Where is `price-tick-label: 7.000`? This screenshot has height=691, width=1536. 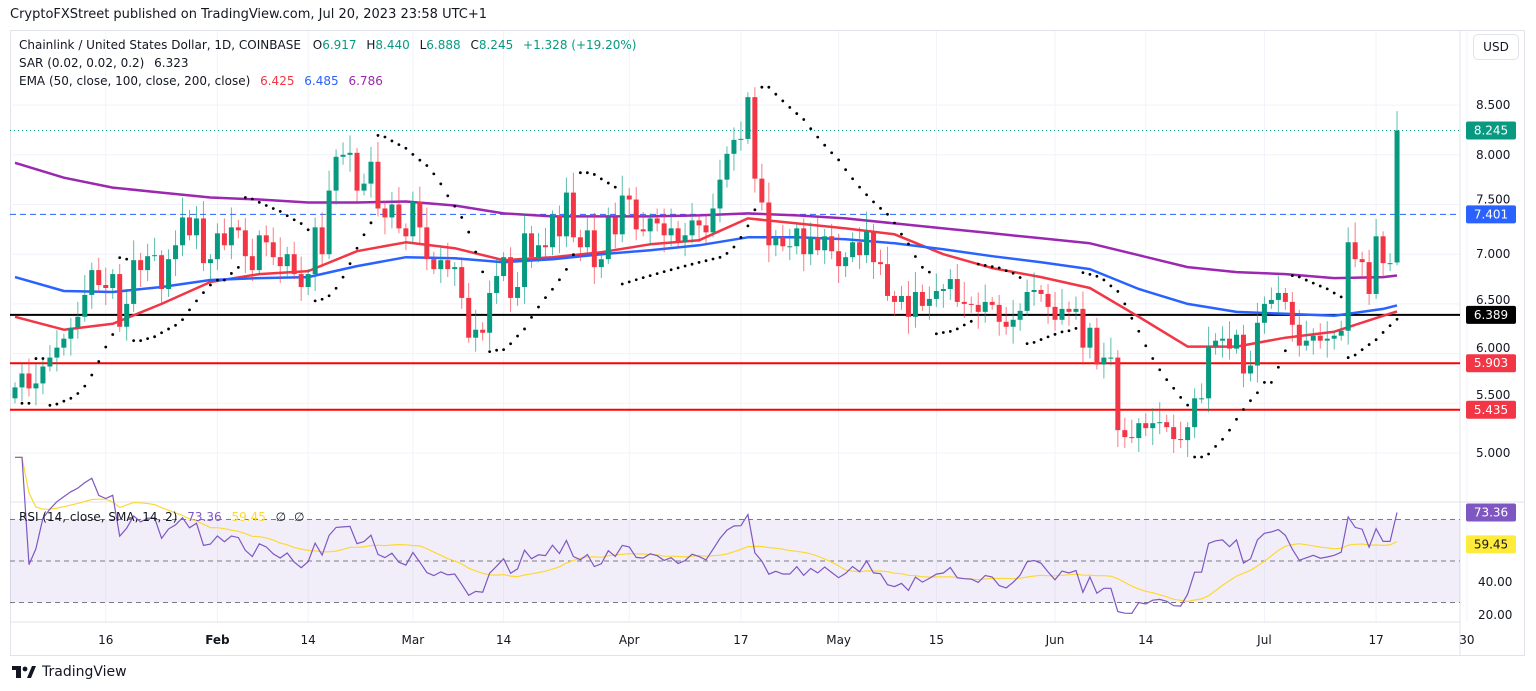
price-tick-label: 7.000 is located at coordinates (1493, 254).